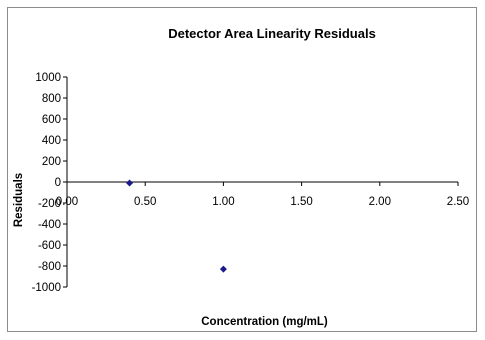  What do you see at coordinates (49, 267) in the screenshot?
I see `y-tick-label: -800` at bounding box center [49, 267].